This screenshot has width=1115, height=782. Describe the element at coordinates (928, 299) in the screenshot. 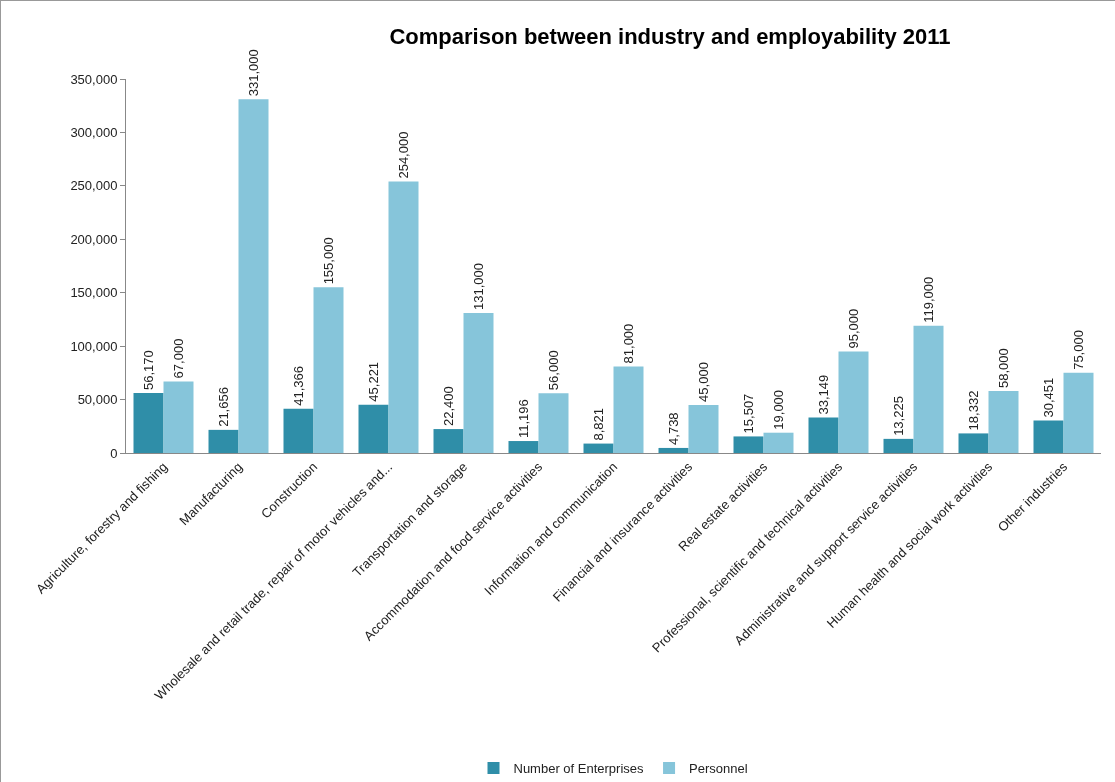

I see `data-label: 119,000` at that location.